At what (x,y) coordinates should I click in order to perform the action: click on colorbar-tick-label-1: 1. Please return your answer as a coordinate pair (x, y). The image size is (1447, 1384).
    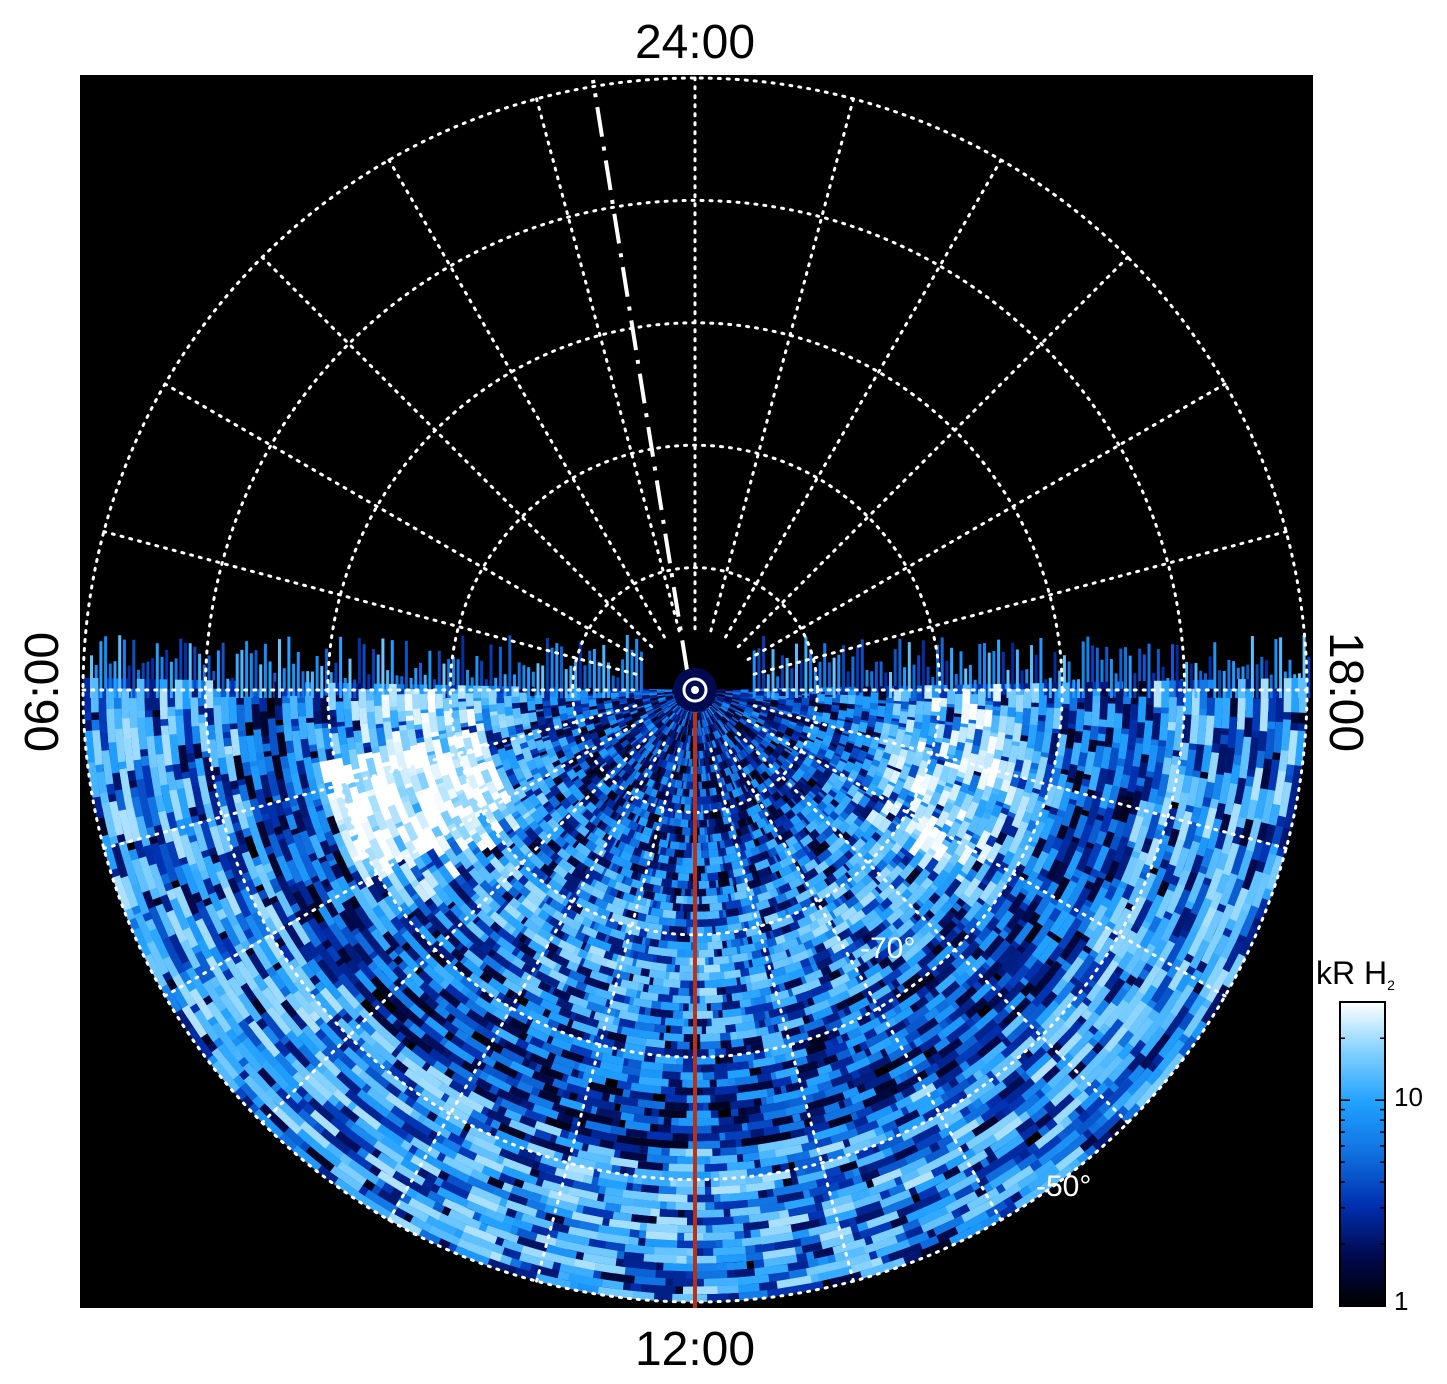
    Looking at the image, I should click on (1401, 1301).